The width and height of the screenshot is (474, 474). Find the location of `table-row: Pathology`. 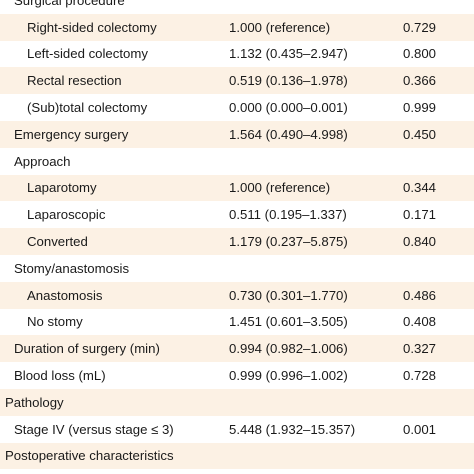

table-row: Pathology is located at coordinates (237, 402).